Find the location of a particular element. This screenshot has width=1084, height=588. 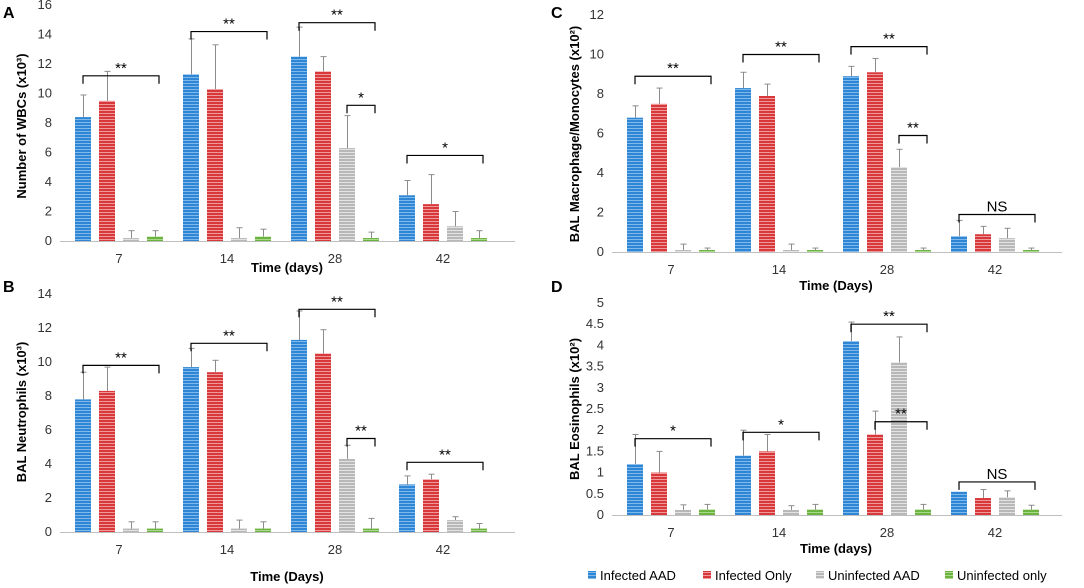

x-axis-title: Time (Days) is located at coordinates (835, 285).